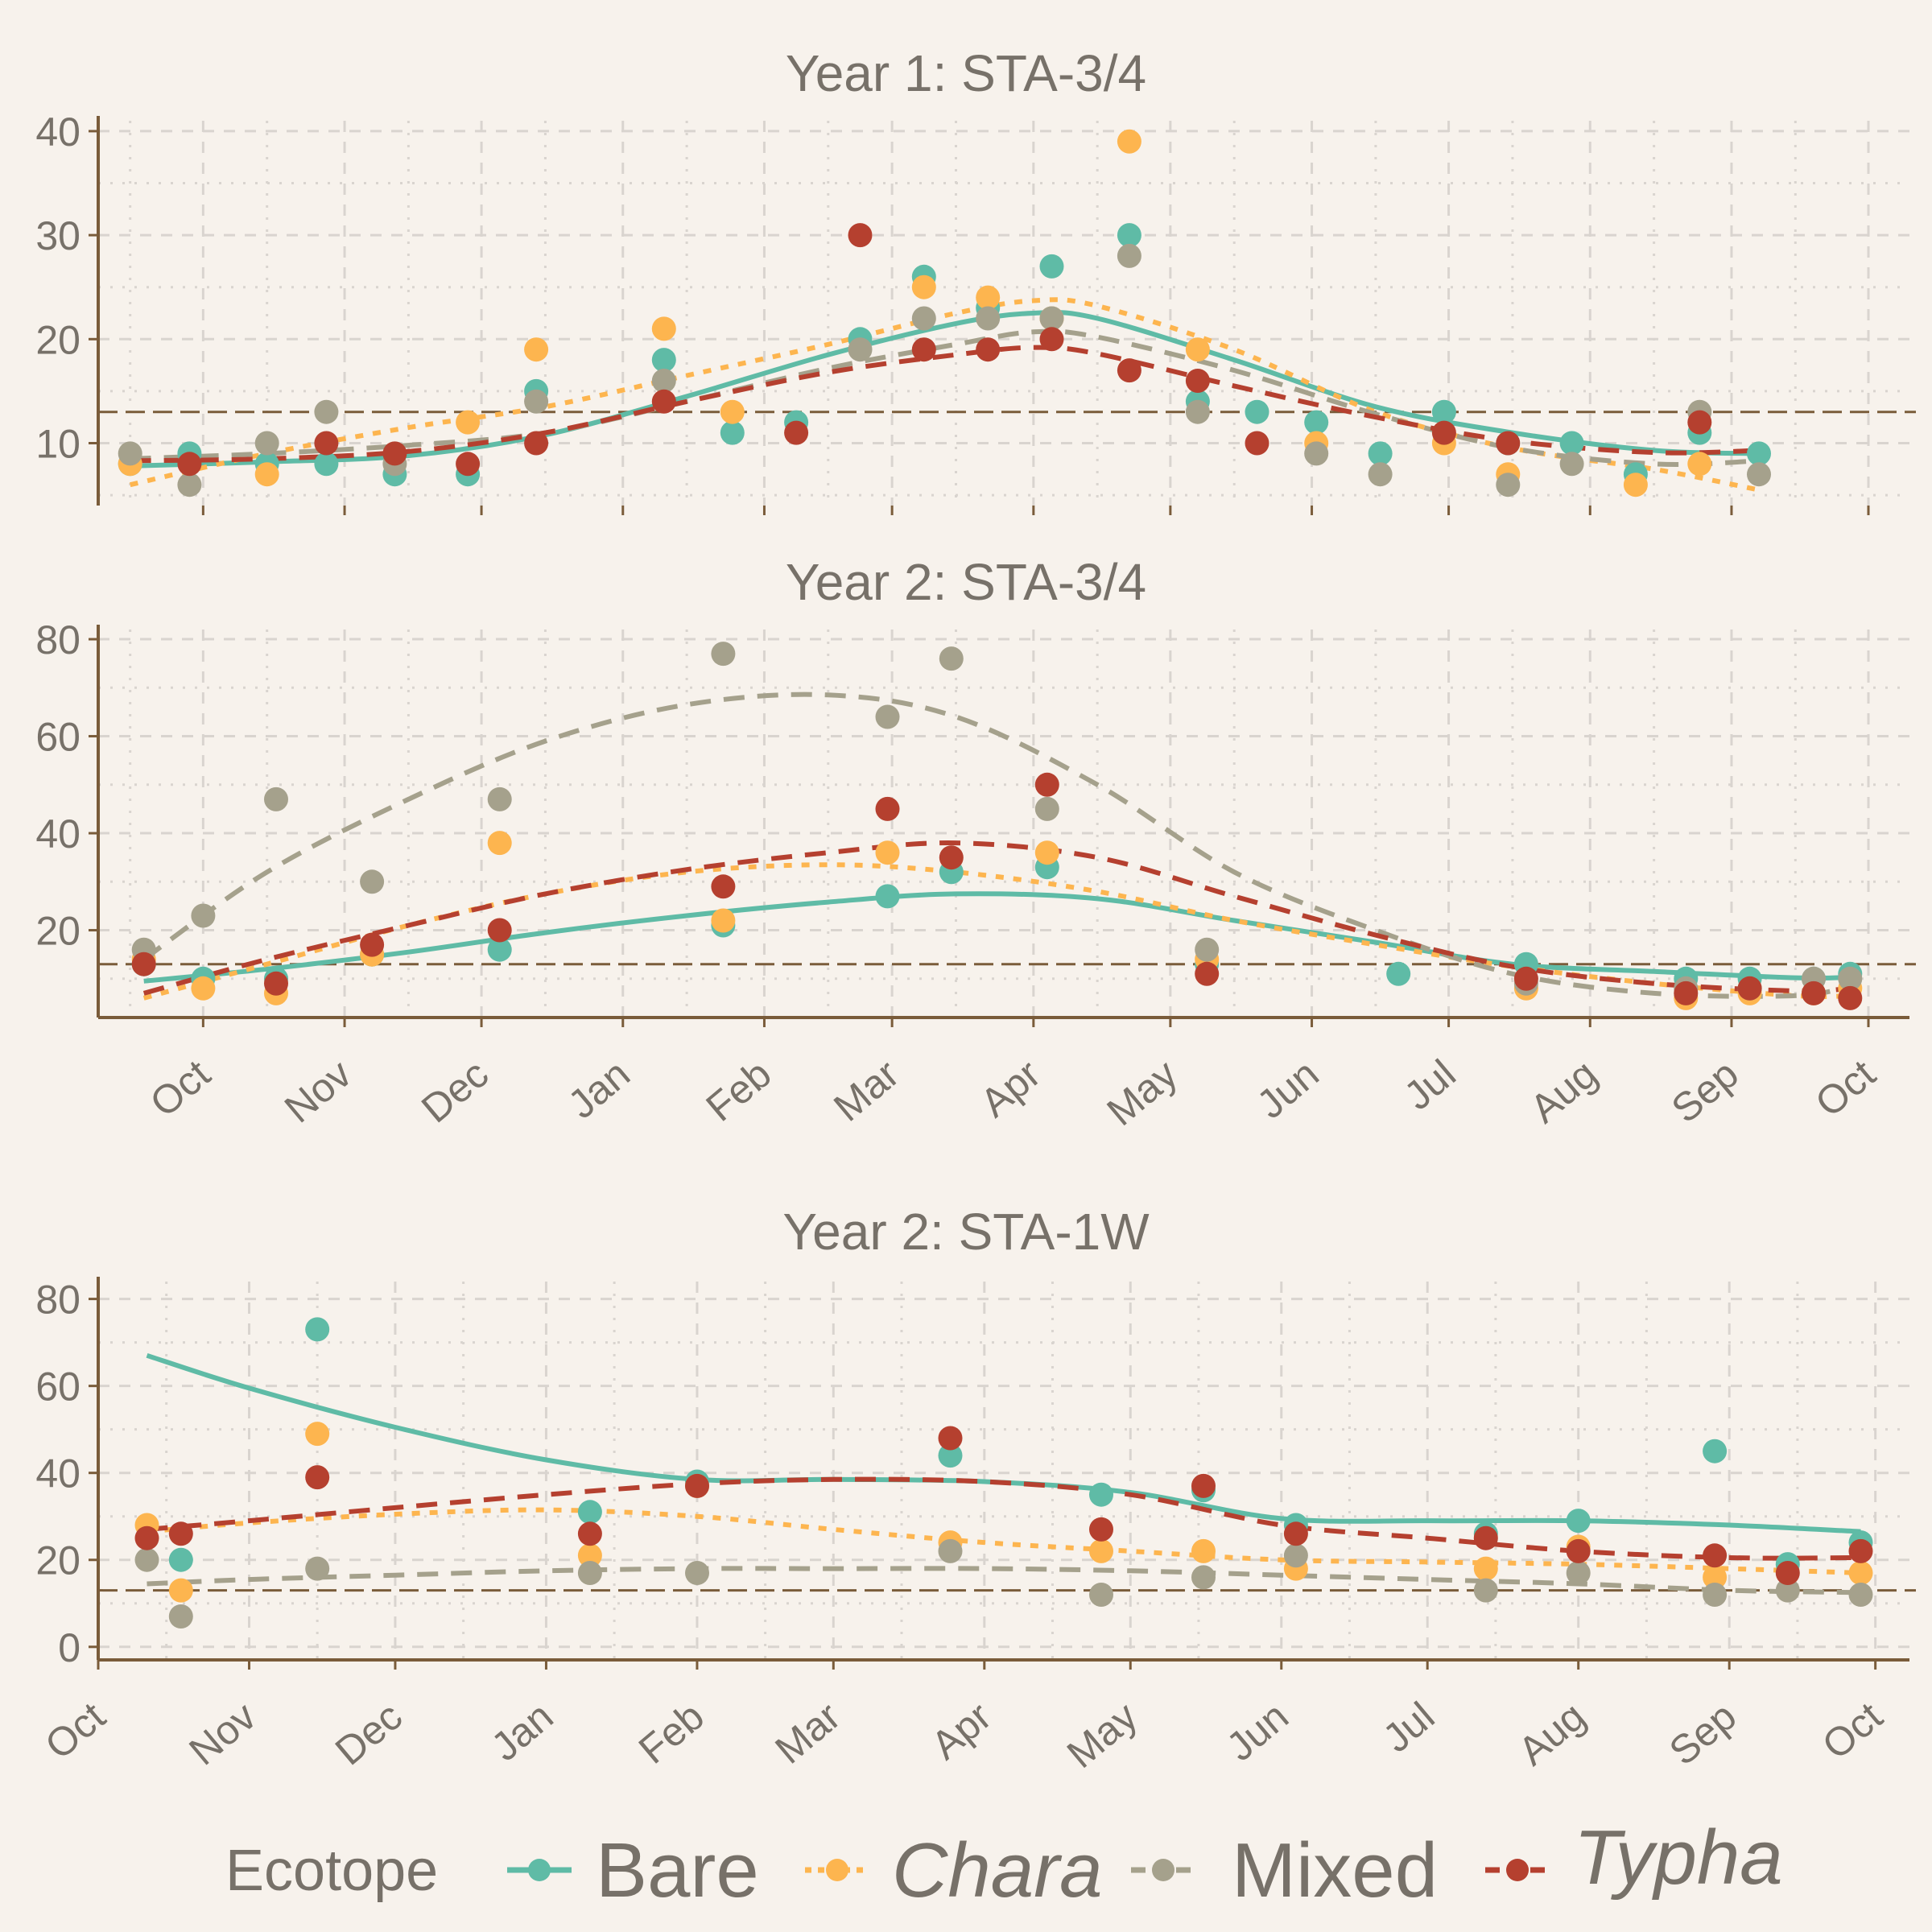 The width and height of the screenshot is (1932, 1932). What do you see at coordinates (966, 582) in the screenshot?
I see `panel-title: Year 2: STA-3/4` at bounding box center [966, 582].